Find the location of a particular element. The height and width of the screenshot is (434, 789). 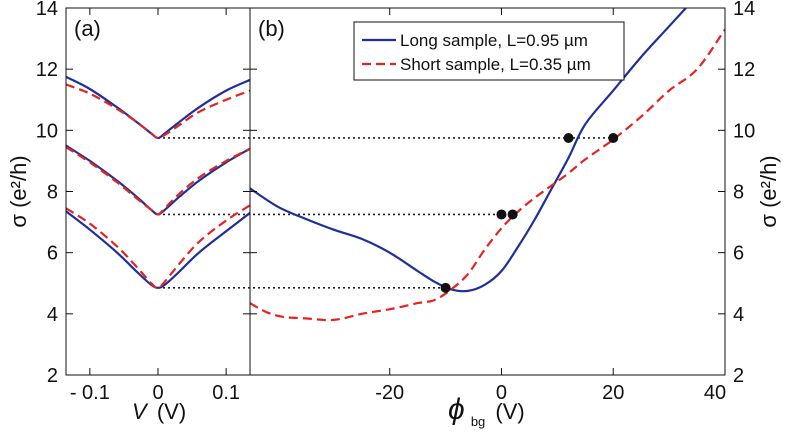

legend-box is located at coordinates (489, 51).